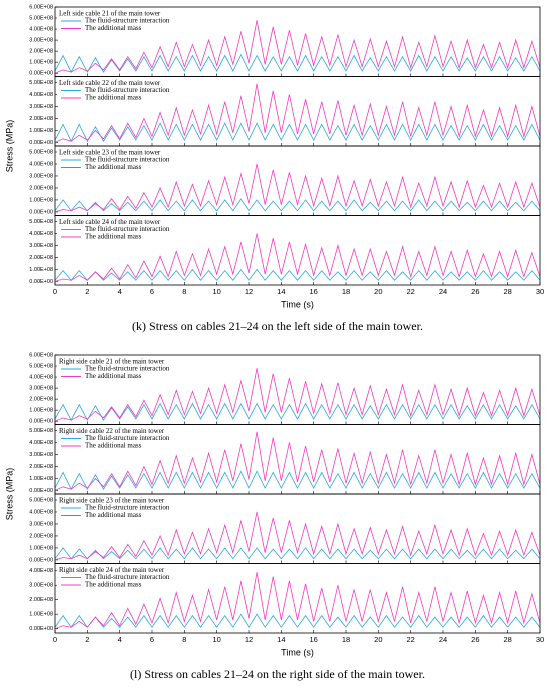 The width and height of the screenshot is (550, 699). Describe the element at coordinates (112, 570) in the screenshot. I see `legend-title: Right side cable 24 of the main tower` at that location.